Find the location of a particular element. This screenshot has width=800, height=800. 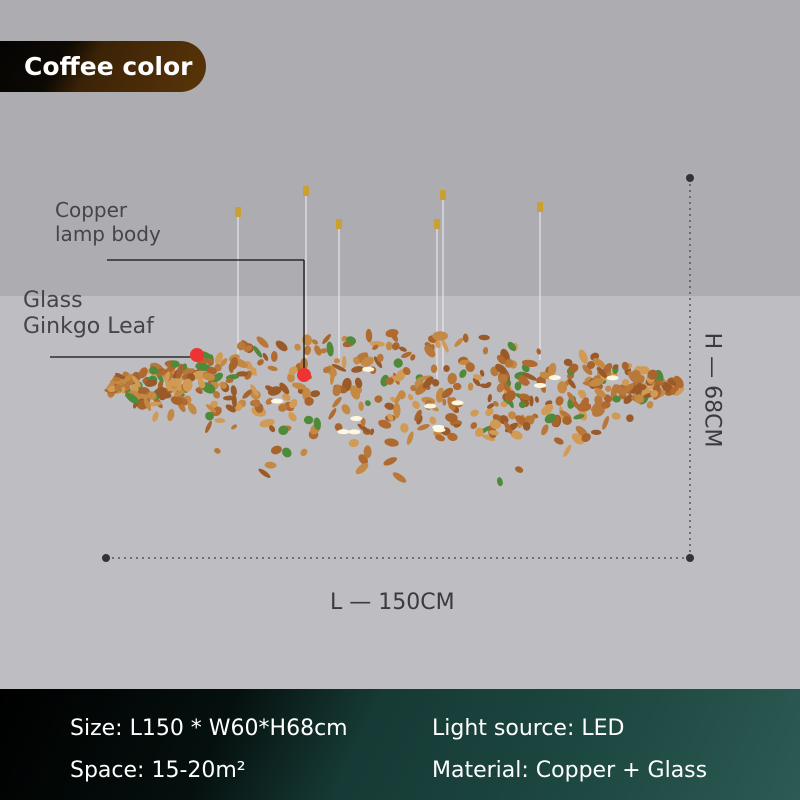

callout-text: Glass is located at coordinates (53, 300).